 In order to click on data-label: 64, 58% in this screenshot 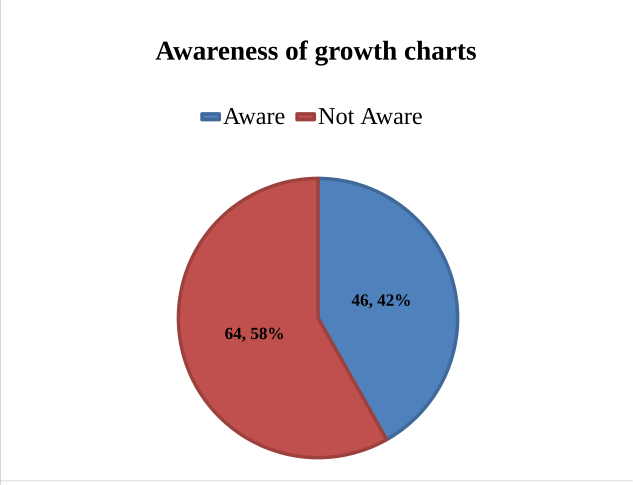, I will do `click(254, 335)`.